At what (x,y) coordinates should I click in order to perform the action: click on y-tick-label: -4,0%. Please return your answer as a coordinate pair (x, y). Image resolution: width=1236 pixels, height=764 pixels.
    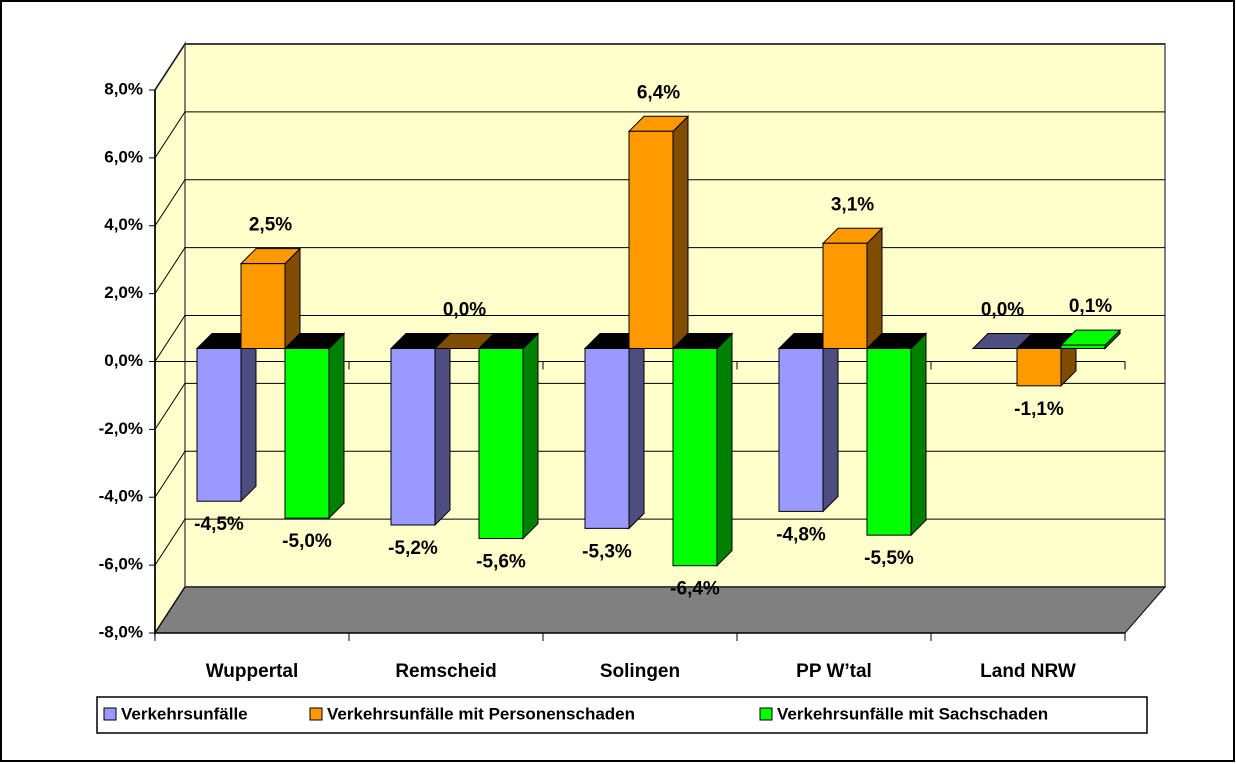
    Looking at the image, I should click on (121, 496).